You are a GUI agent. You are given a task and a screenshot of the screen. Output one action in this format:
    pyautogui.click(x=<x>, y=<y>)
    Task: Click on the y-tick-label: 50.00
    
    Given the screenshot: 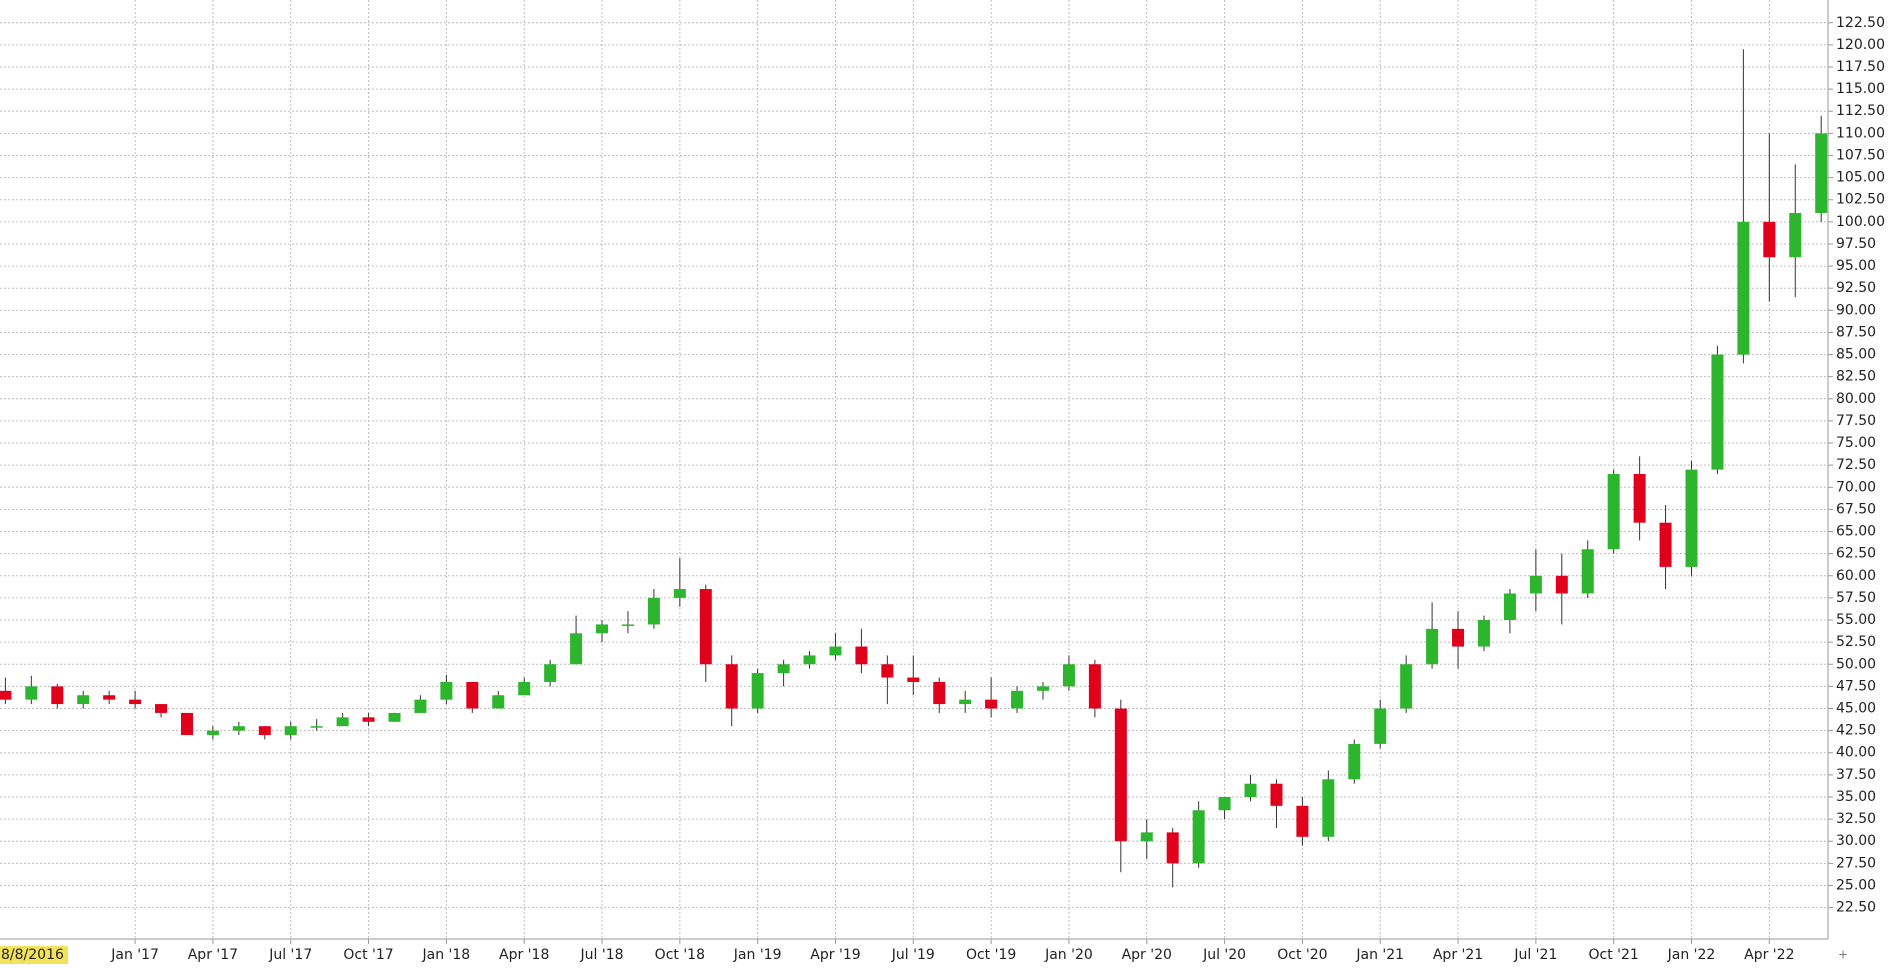 What is the action you would take?
    pyautogui.click(x=1856, y=664)
    